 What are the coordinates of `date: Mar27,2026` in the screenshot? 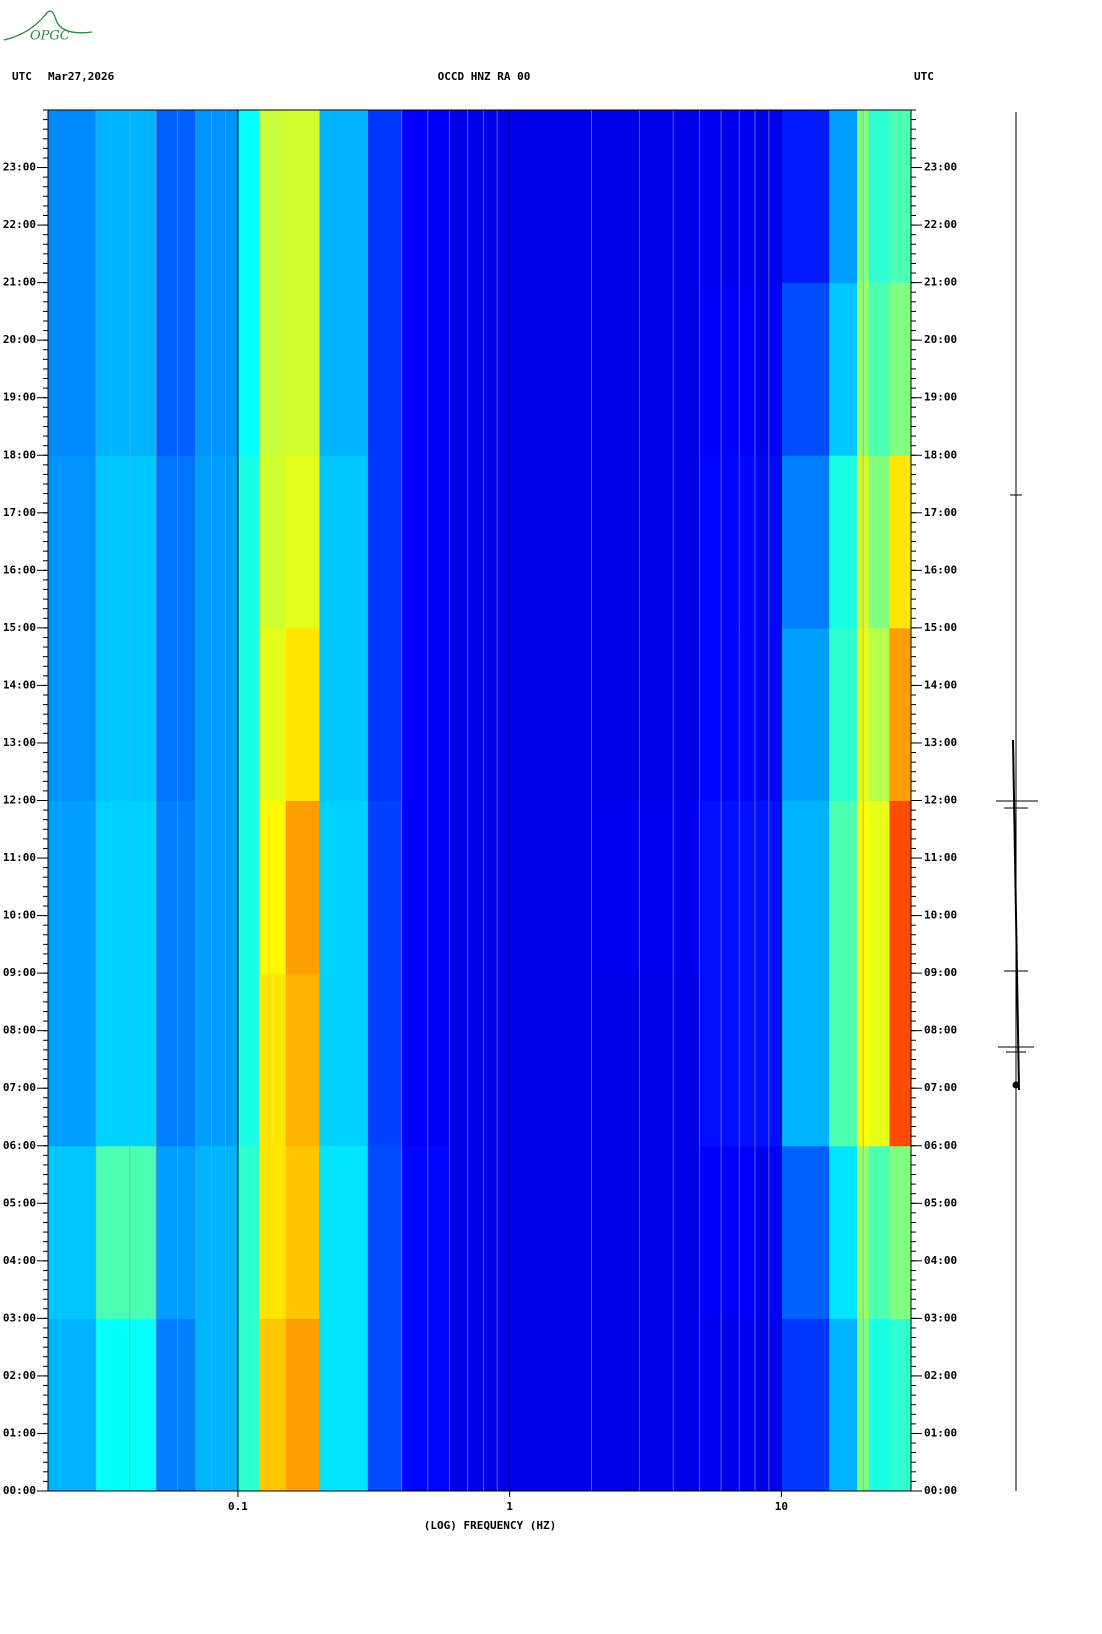 It's located at (81, 76).